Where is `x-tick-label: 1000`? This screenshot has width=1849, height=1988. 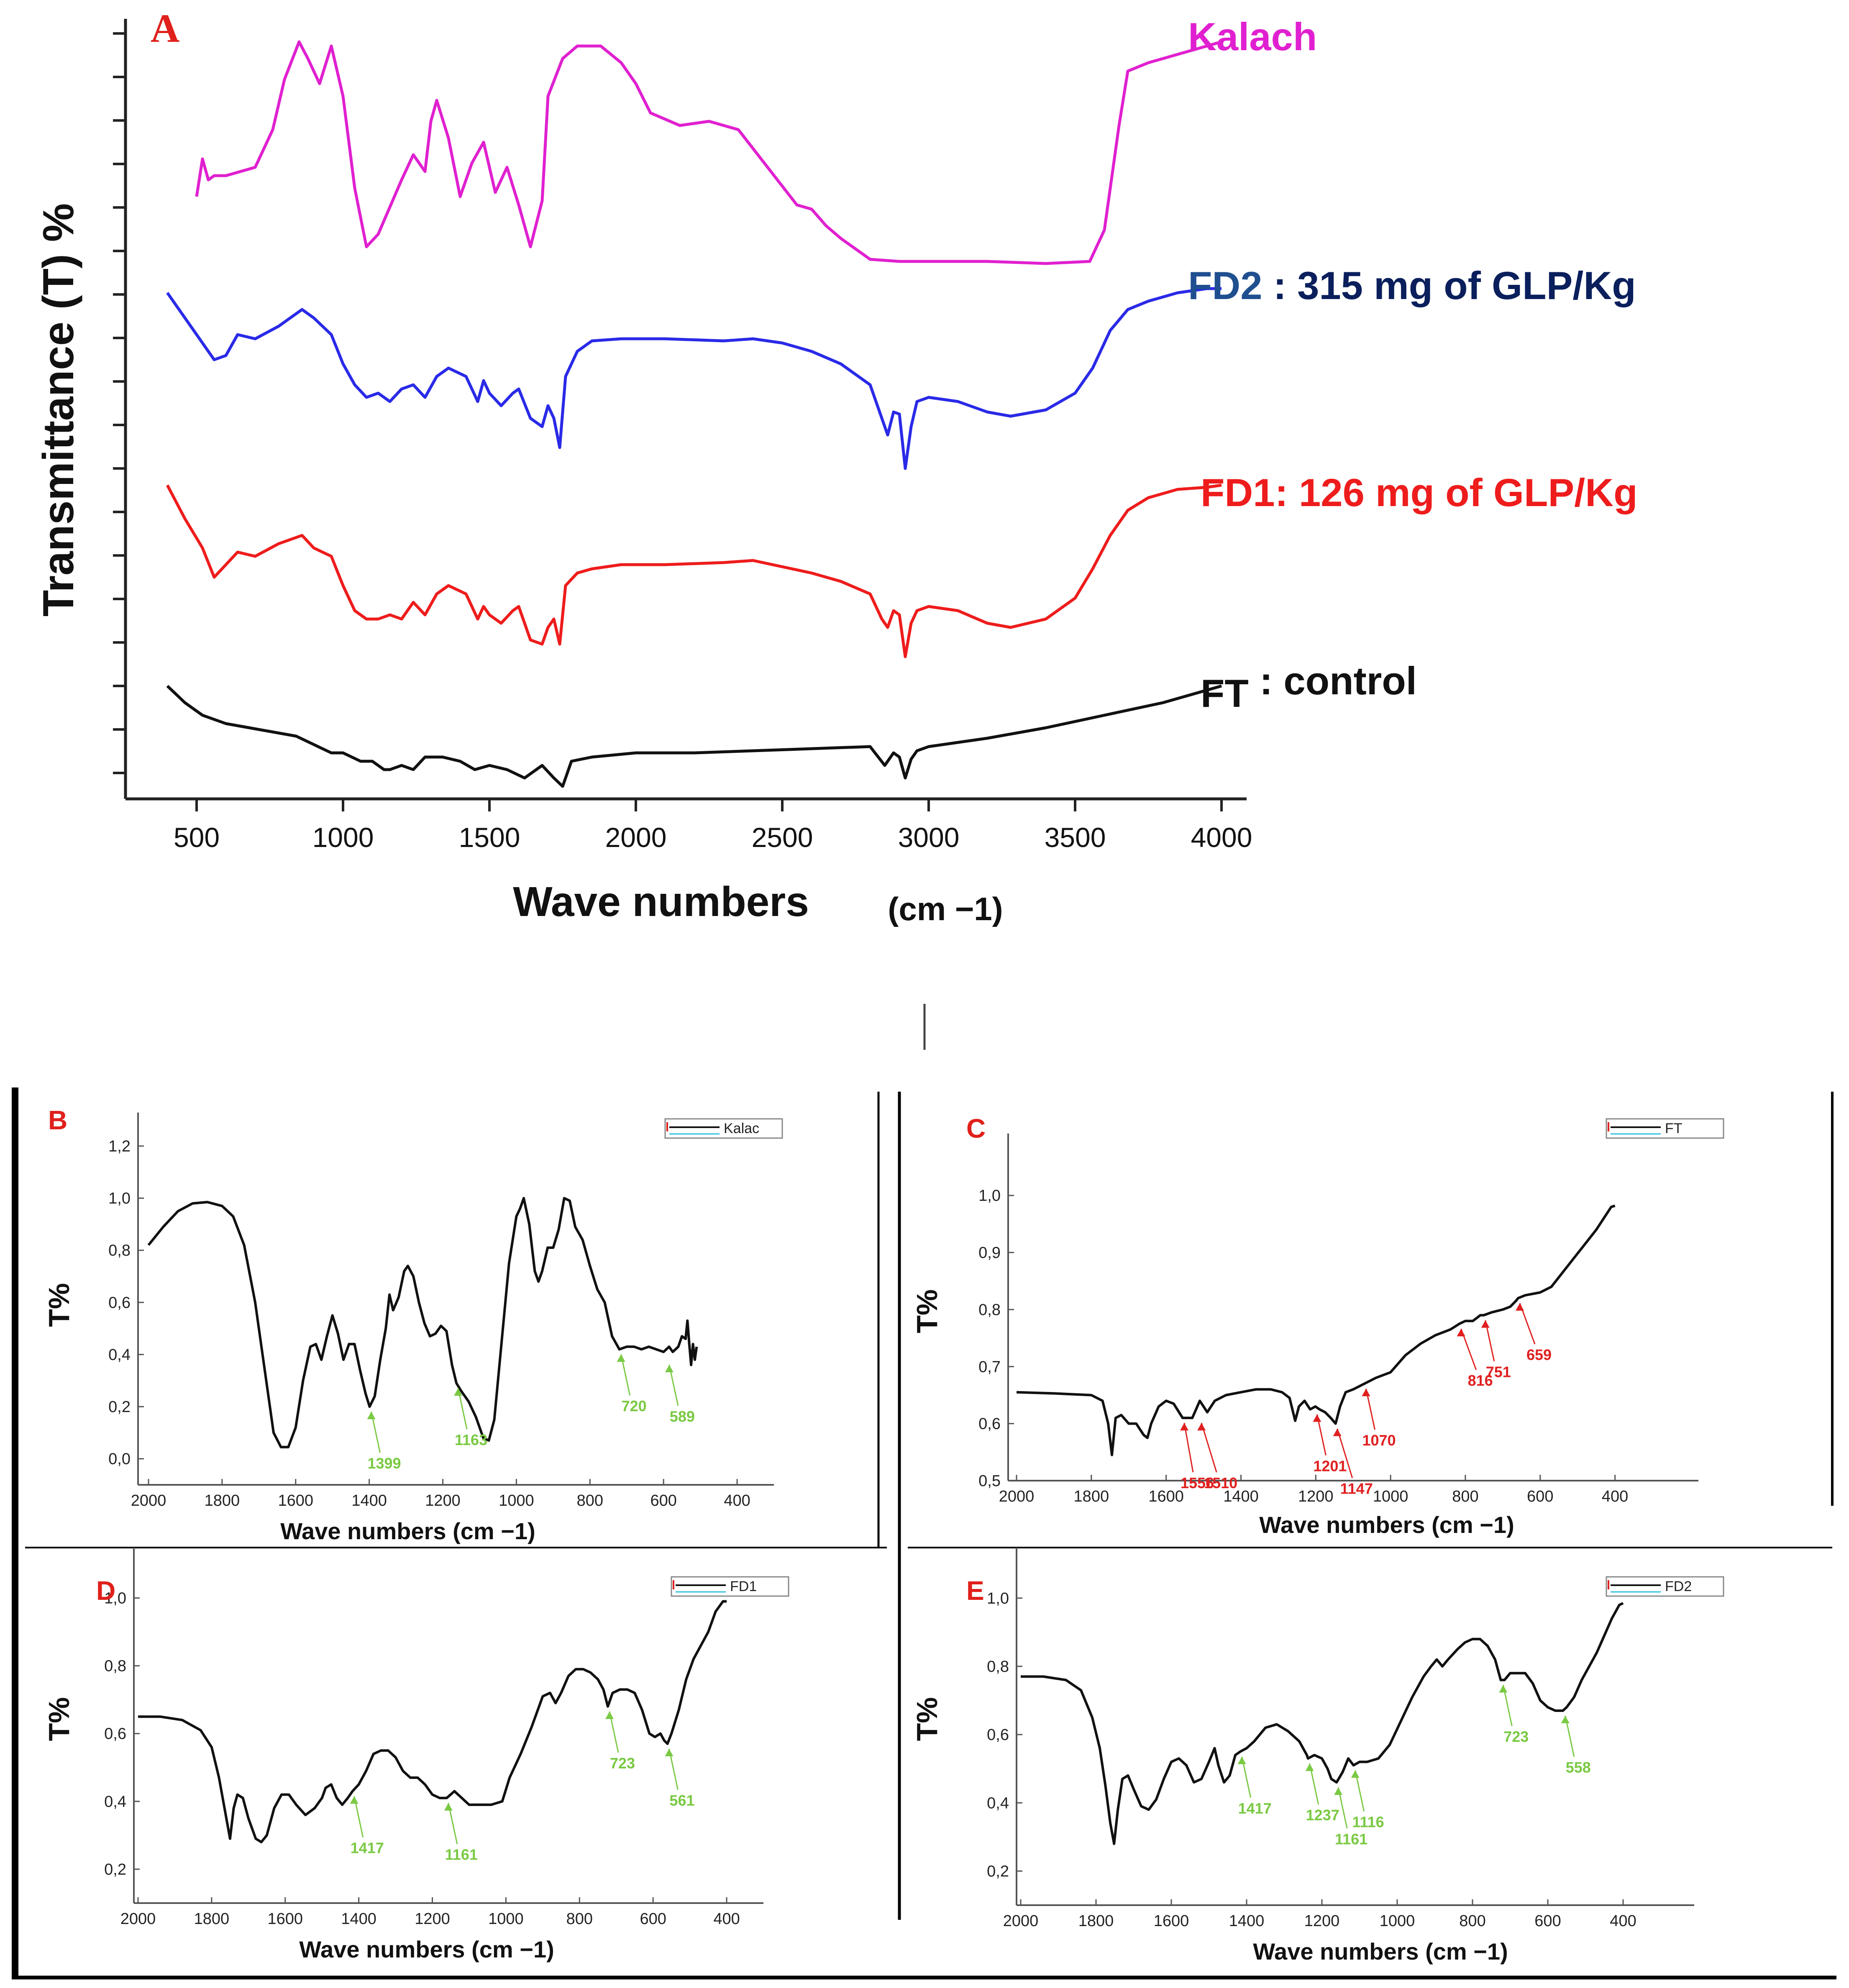
x-tick-label: 1000 is located at coordinates (506, 1919).